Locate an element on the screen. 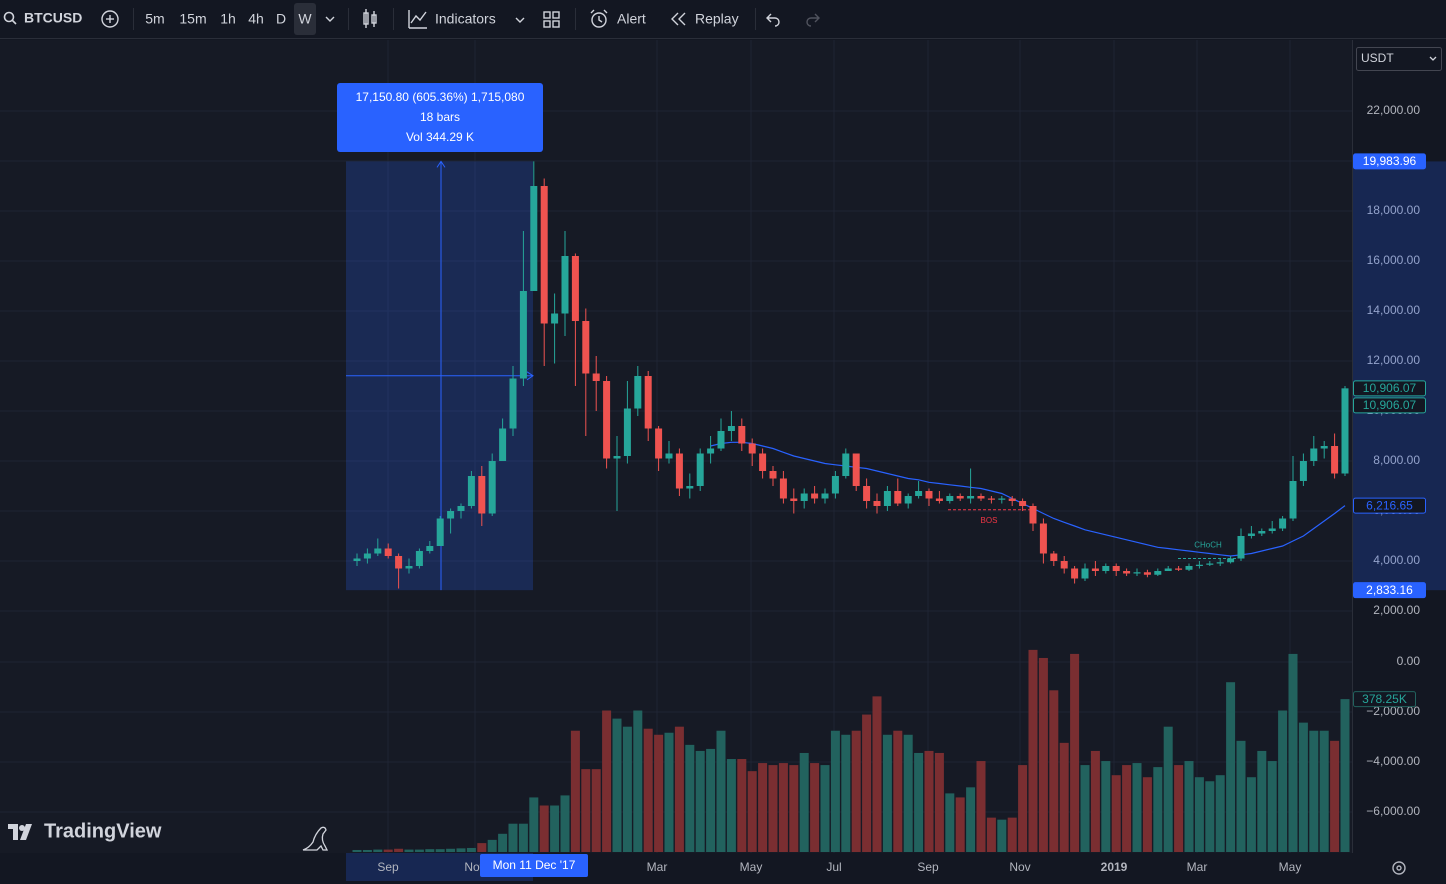 The height and width of the screenshot is (884, 1446). interval-button: 15m is located at coordinates (192, 19).